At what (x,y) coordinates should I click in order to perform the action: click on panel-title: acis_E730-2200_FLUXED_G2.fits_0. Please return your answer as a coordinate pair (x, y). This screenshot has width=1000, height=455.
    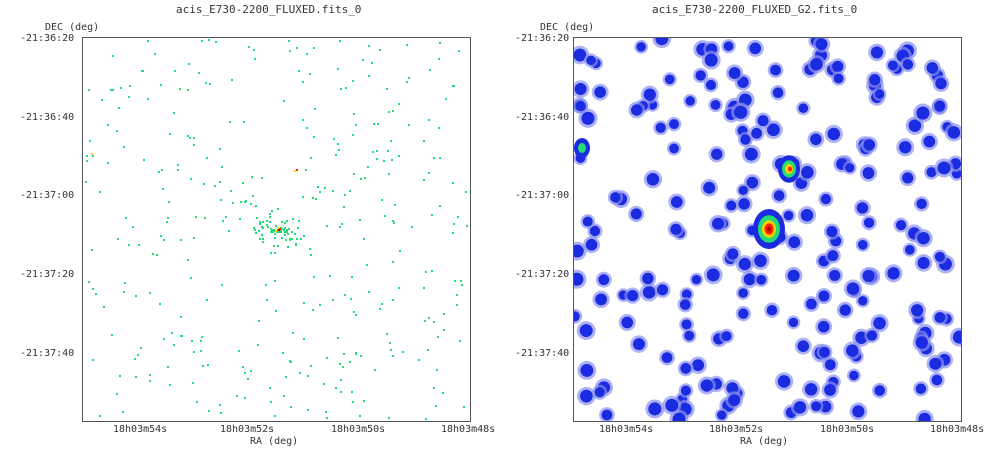
    Looking at the image, I should click on (755, 9).